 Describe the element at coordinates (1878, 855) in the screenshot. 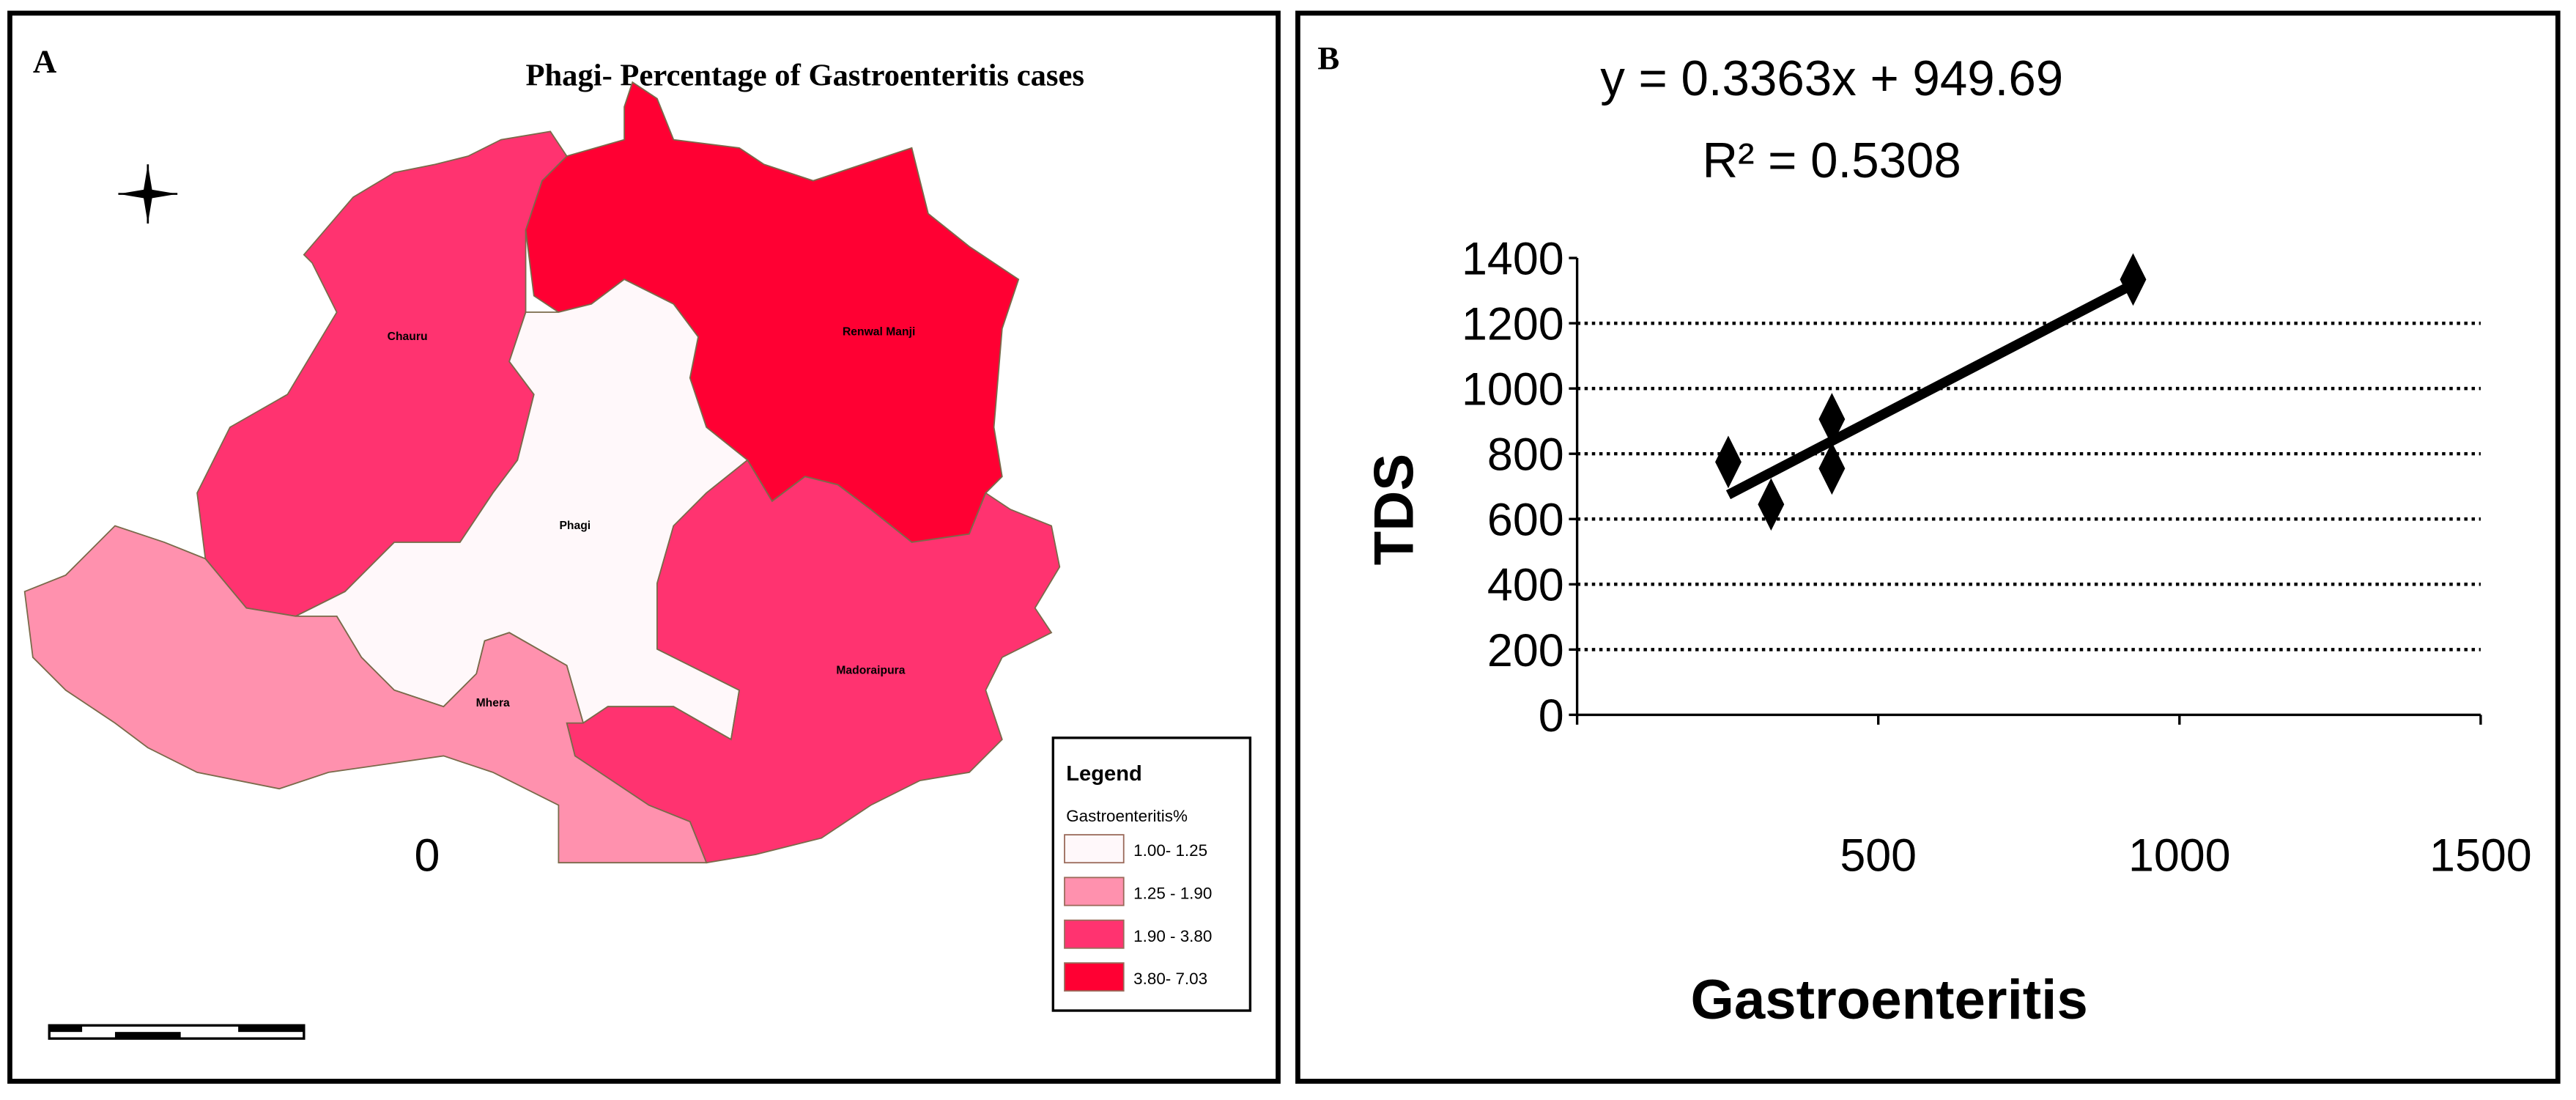

I see `x-tick-label: 500` at that location.